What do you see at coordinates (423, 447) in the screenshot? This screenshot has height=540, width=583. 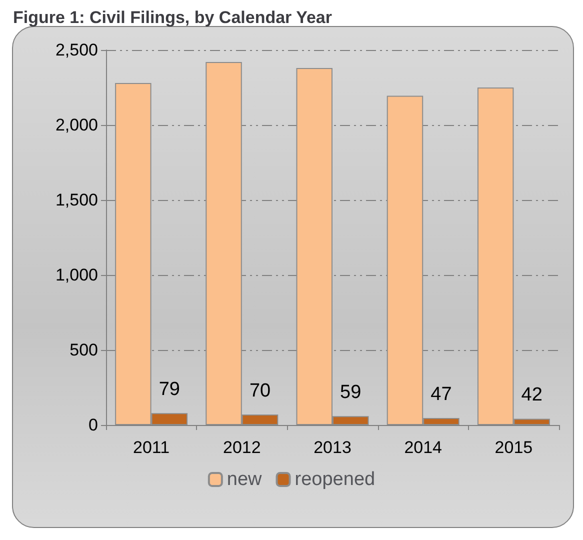 I see `x-tick-label: 2014` at bounding box center [423, 447].